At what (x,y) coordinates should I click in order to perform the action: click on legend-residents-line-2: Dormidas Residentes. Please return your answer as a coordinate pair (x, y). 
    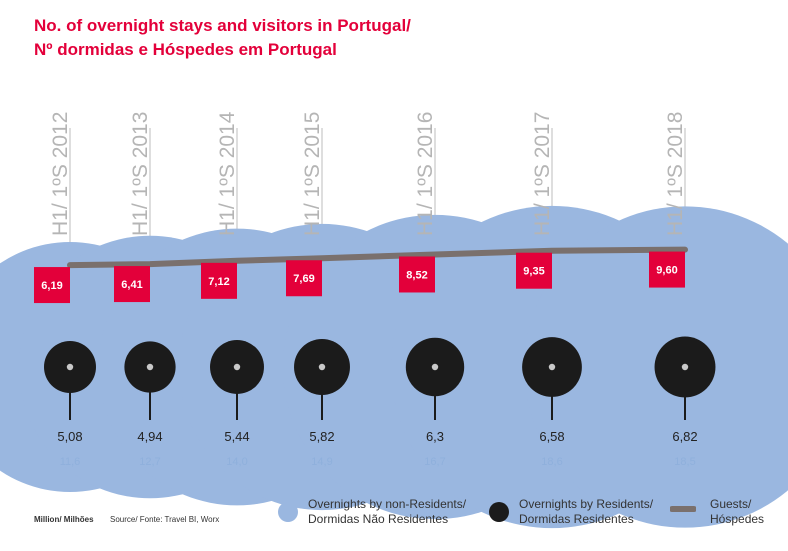
    Looking at the image, I should click on (576, 519).